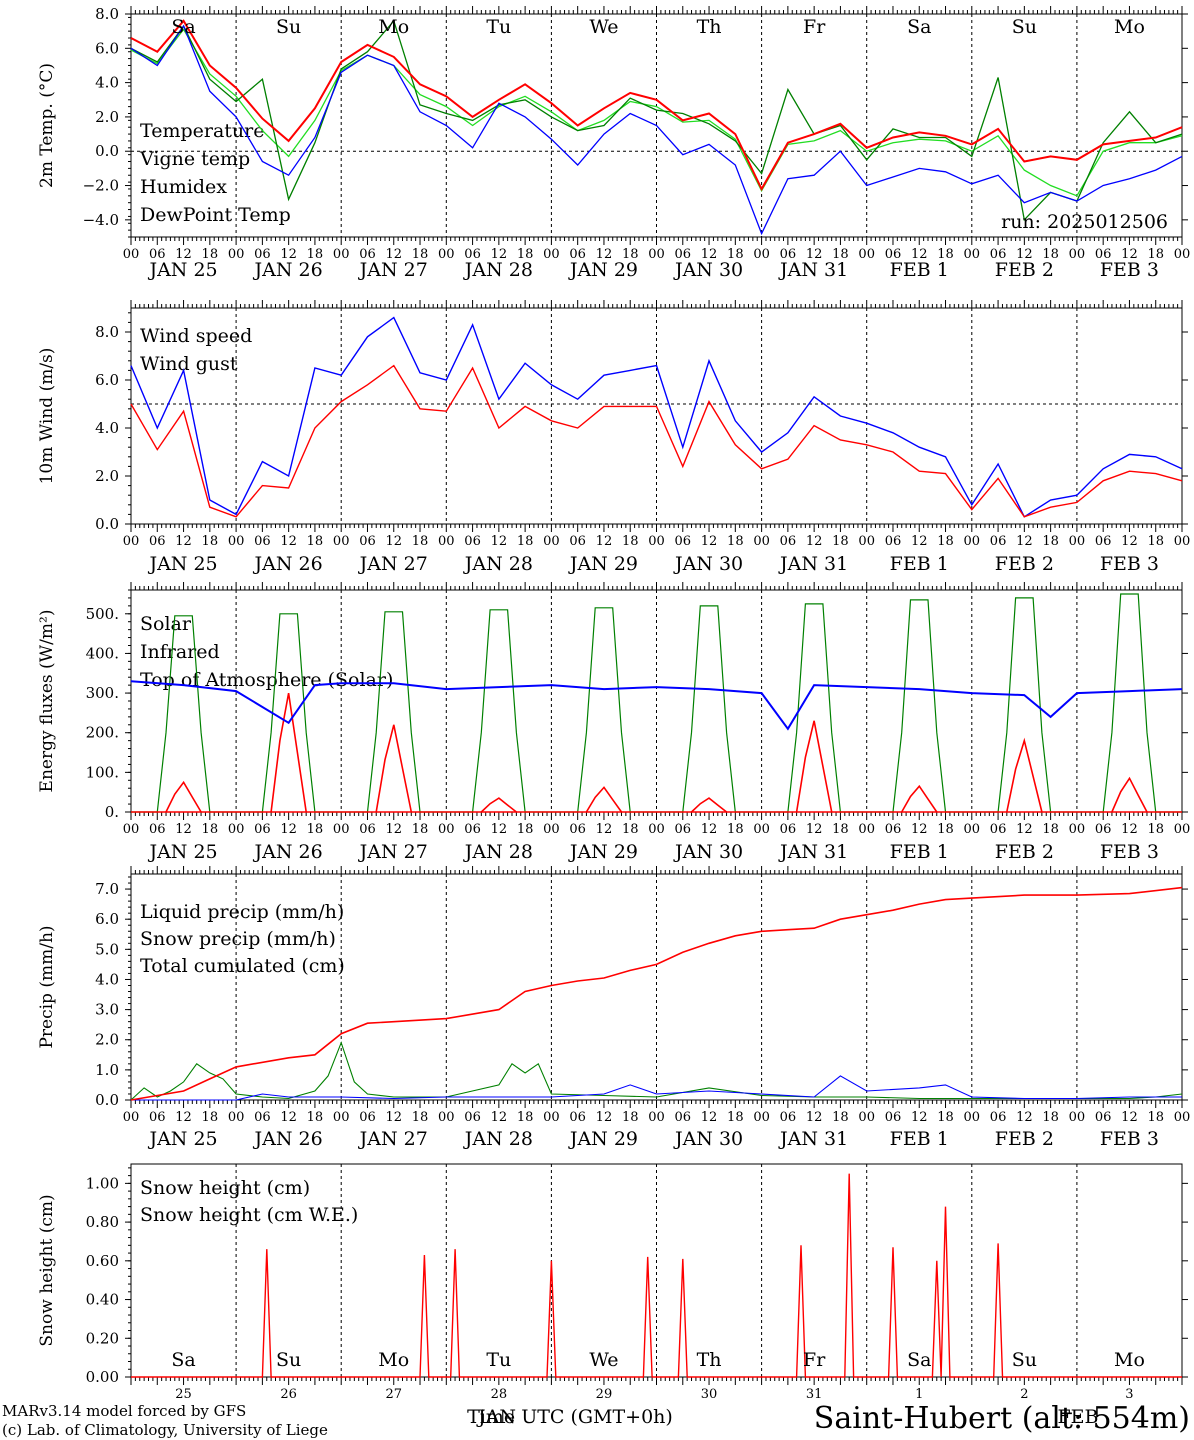 This screenshot has height=1440, width=1194. I want to click on y-axis-label: Snow height (cm), so click(47, 1270).